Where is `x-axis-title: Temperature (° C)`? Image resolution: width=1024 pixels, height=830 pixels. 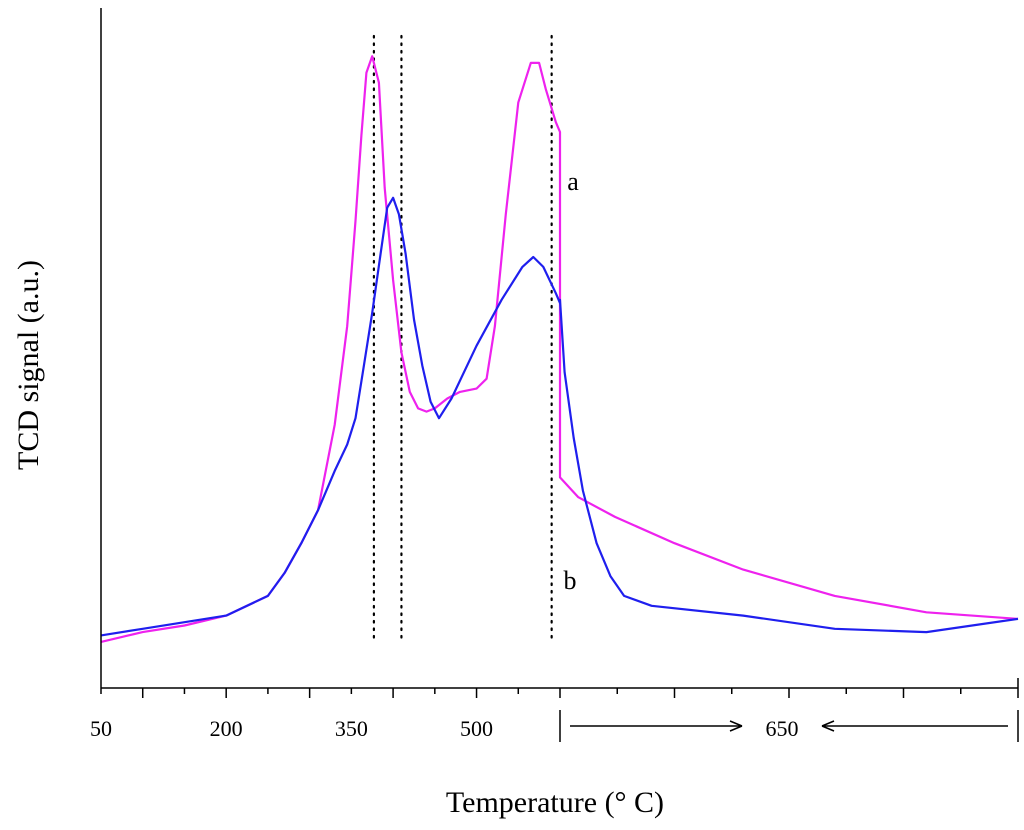 x-axis-title: Temperature (° C) is located at coordinates (555, 802).